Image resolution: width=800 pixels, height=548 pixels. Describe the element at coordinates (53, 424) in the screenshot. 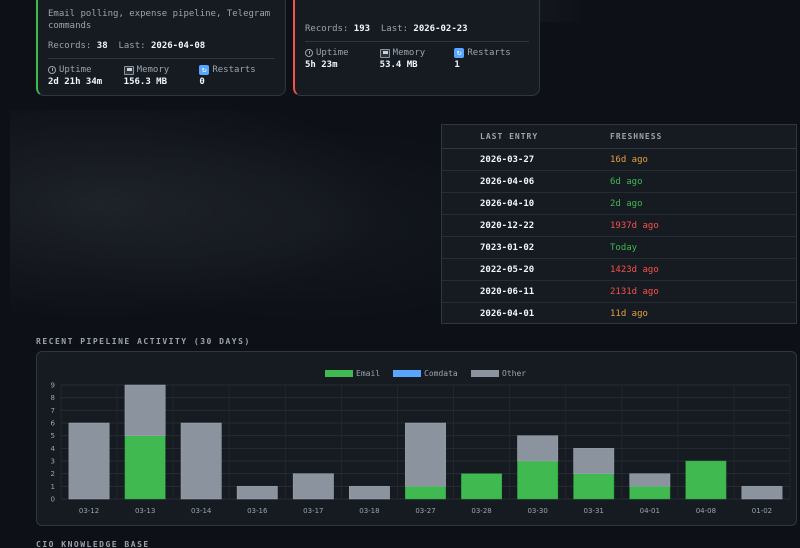

I see `y-tick-label: 6` at that location.